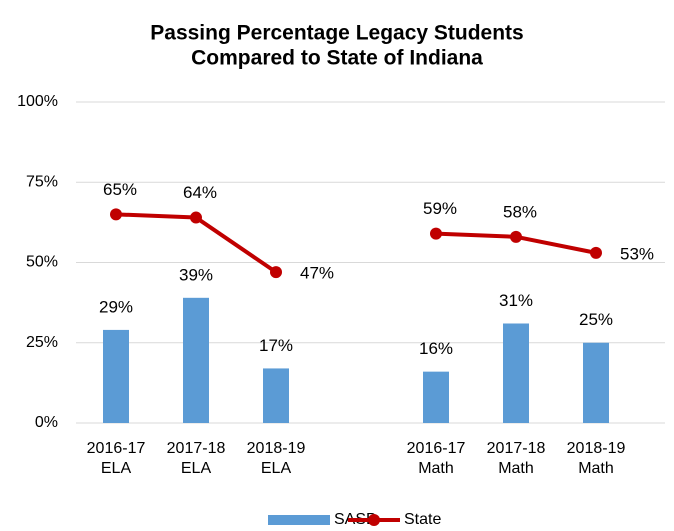 This screenshot has height=531, width=674. I want to click on data-label: 58%, so click(520, 211).